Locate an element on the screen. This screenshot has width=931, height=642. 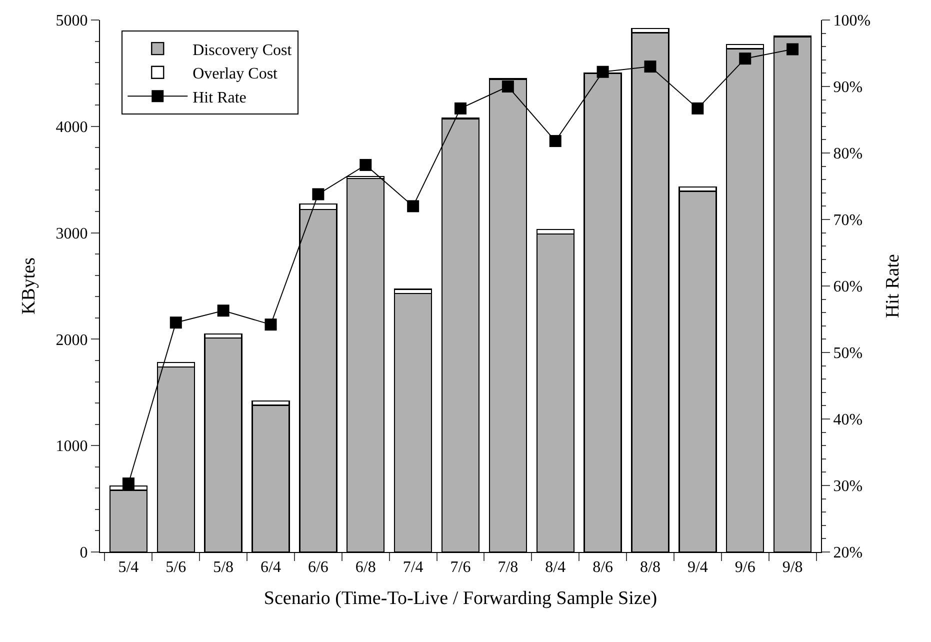
x-tick-label: 7/8 is located at coordinates (508, 567).